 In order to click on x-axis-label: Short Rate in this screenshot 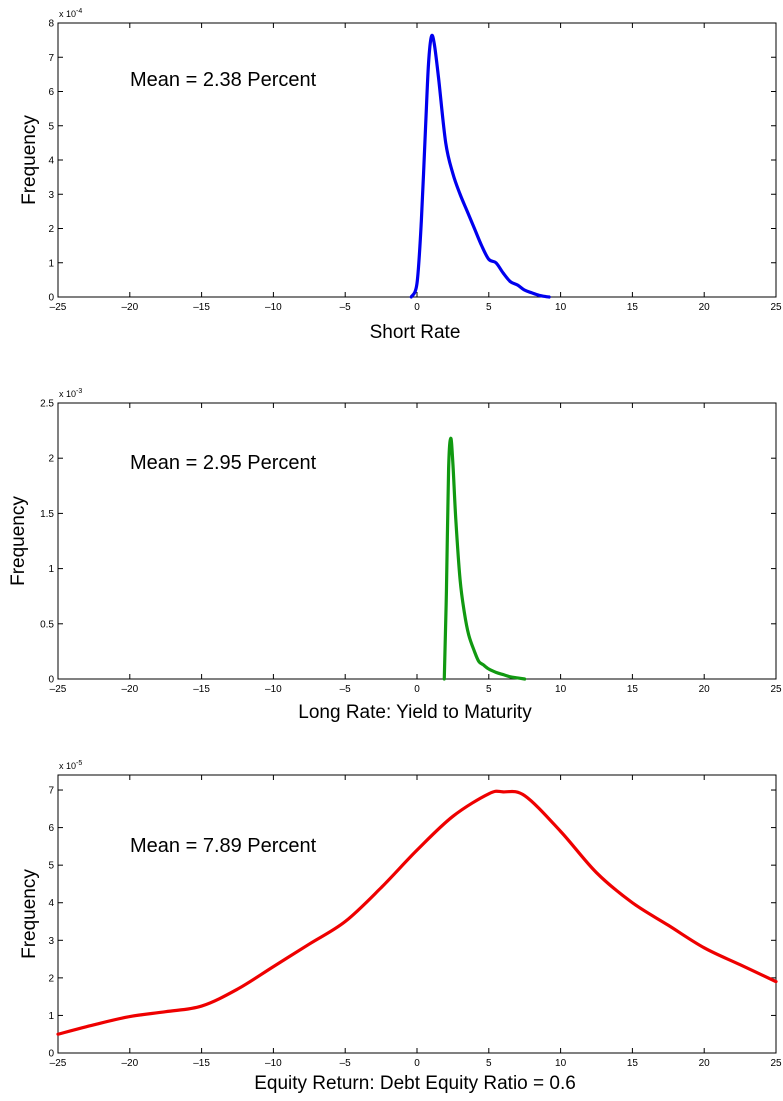, I will do `click(415, 332)`.